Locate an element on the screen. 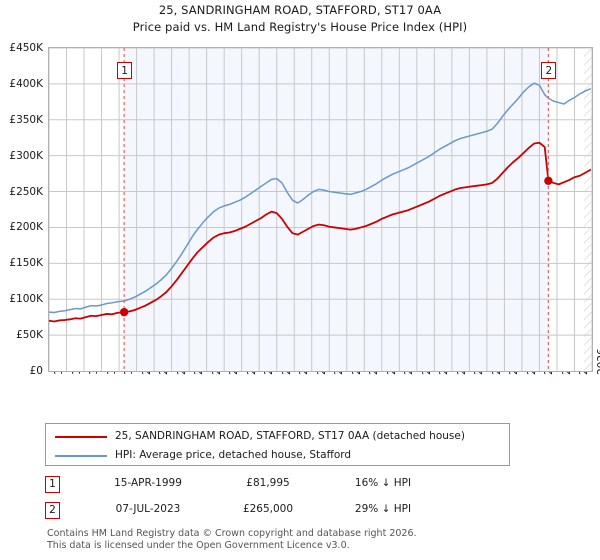  y-axis-tick-label: £350K is located at coordinates (26, 119).